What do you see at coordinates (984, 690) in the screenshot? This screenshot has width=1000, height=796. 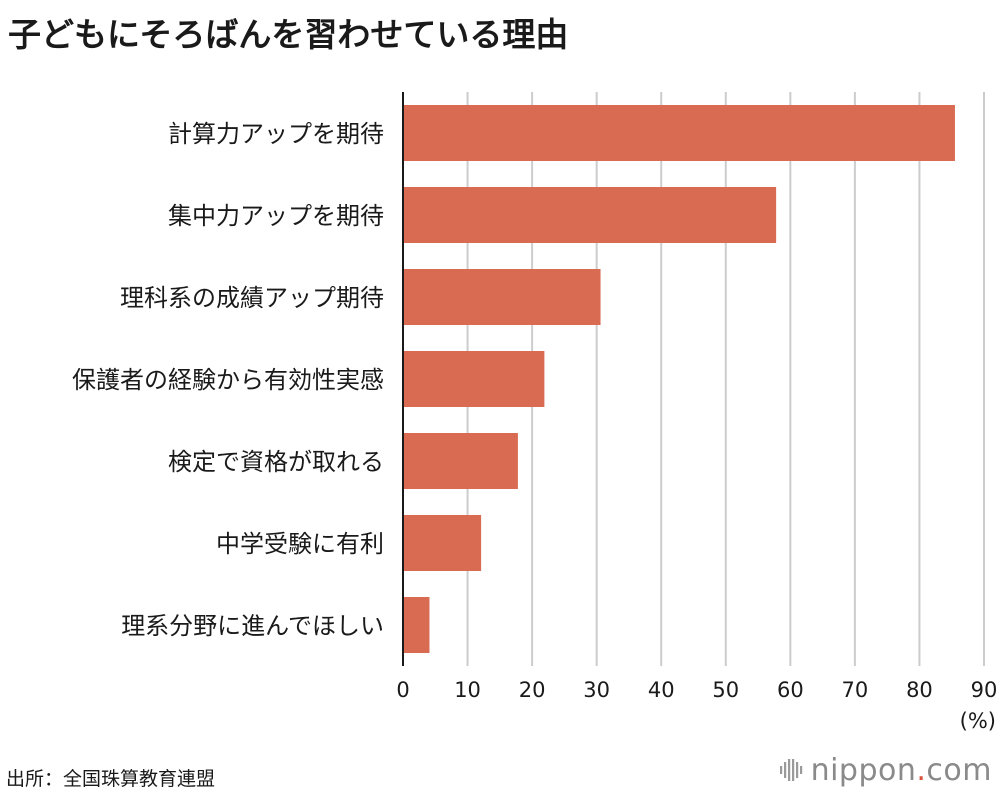 I see `x-tick-label-90: 90` at bounding box center [984, 690].